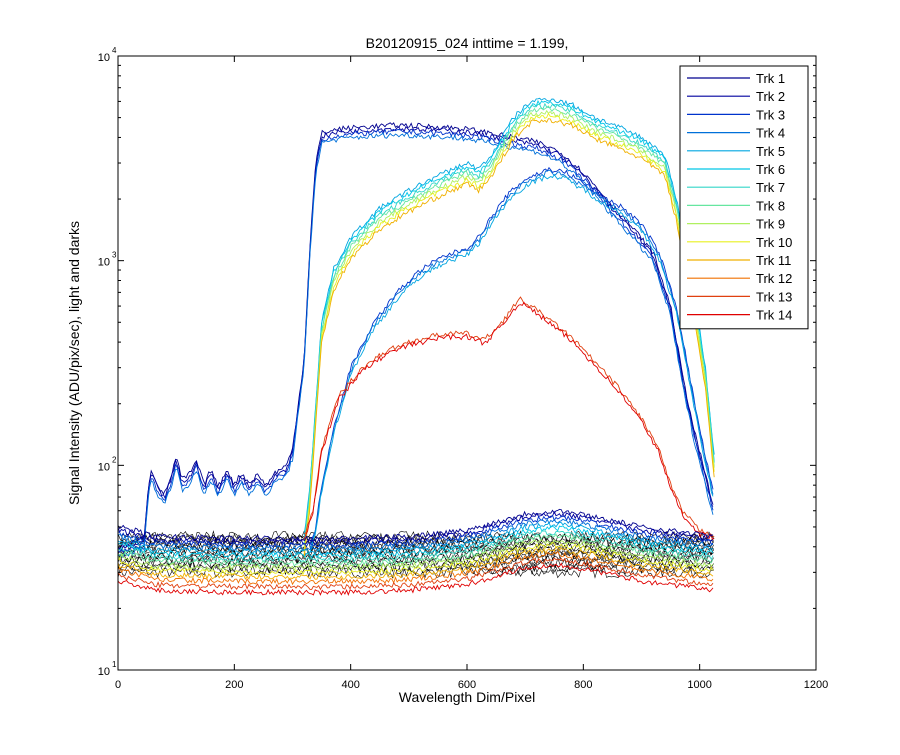 The height and width of the screenshot is (755, 900). I want to click on legend-label: Trk 12, so click(774, 278).